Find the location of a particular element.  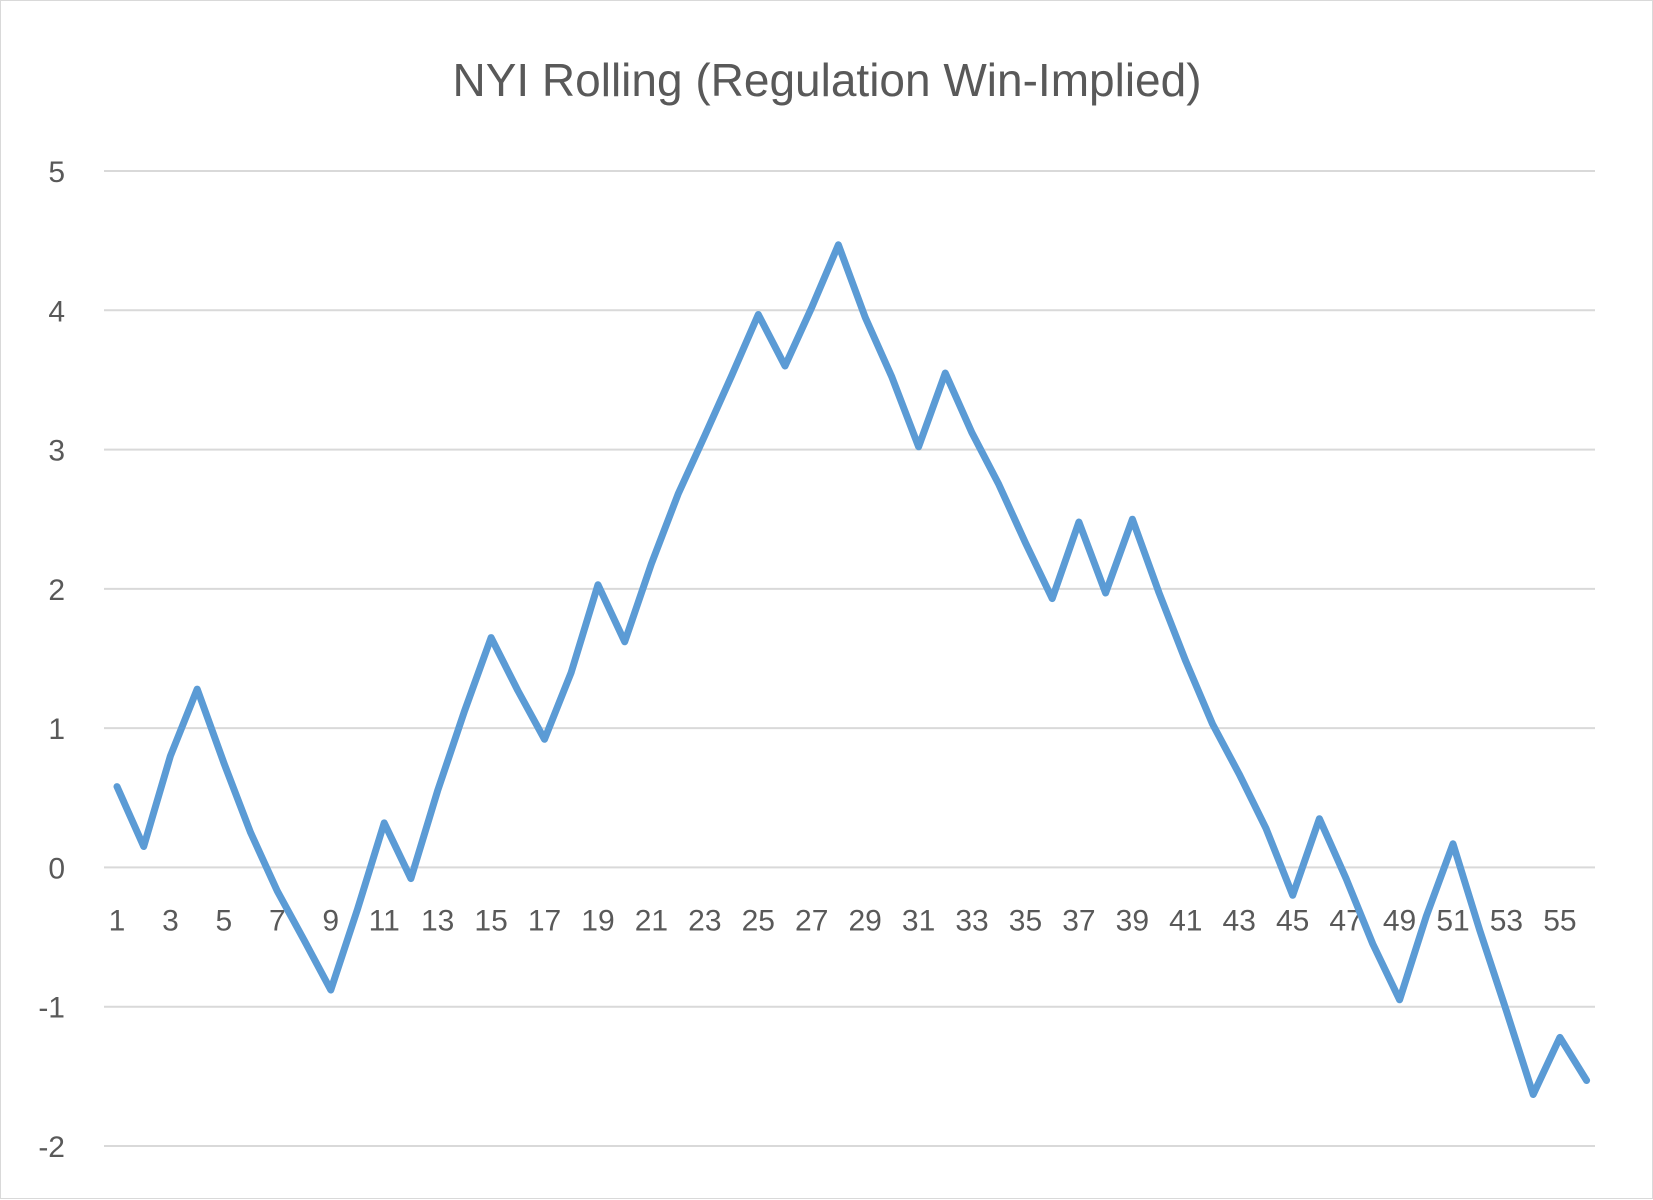

x-tick-label: 23 is located at coordinates (704, 920).